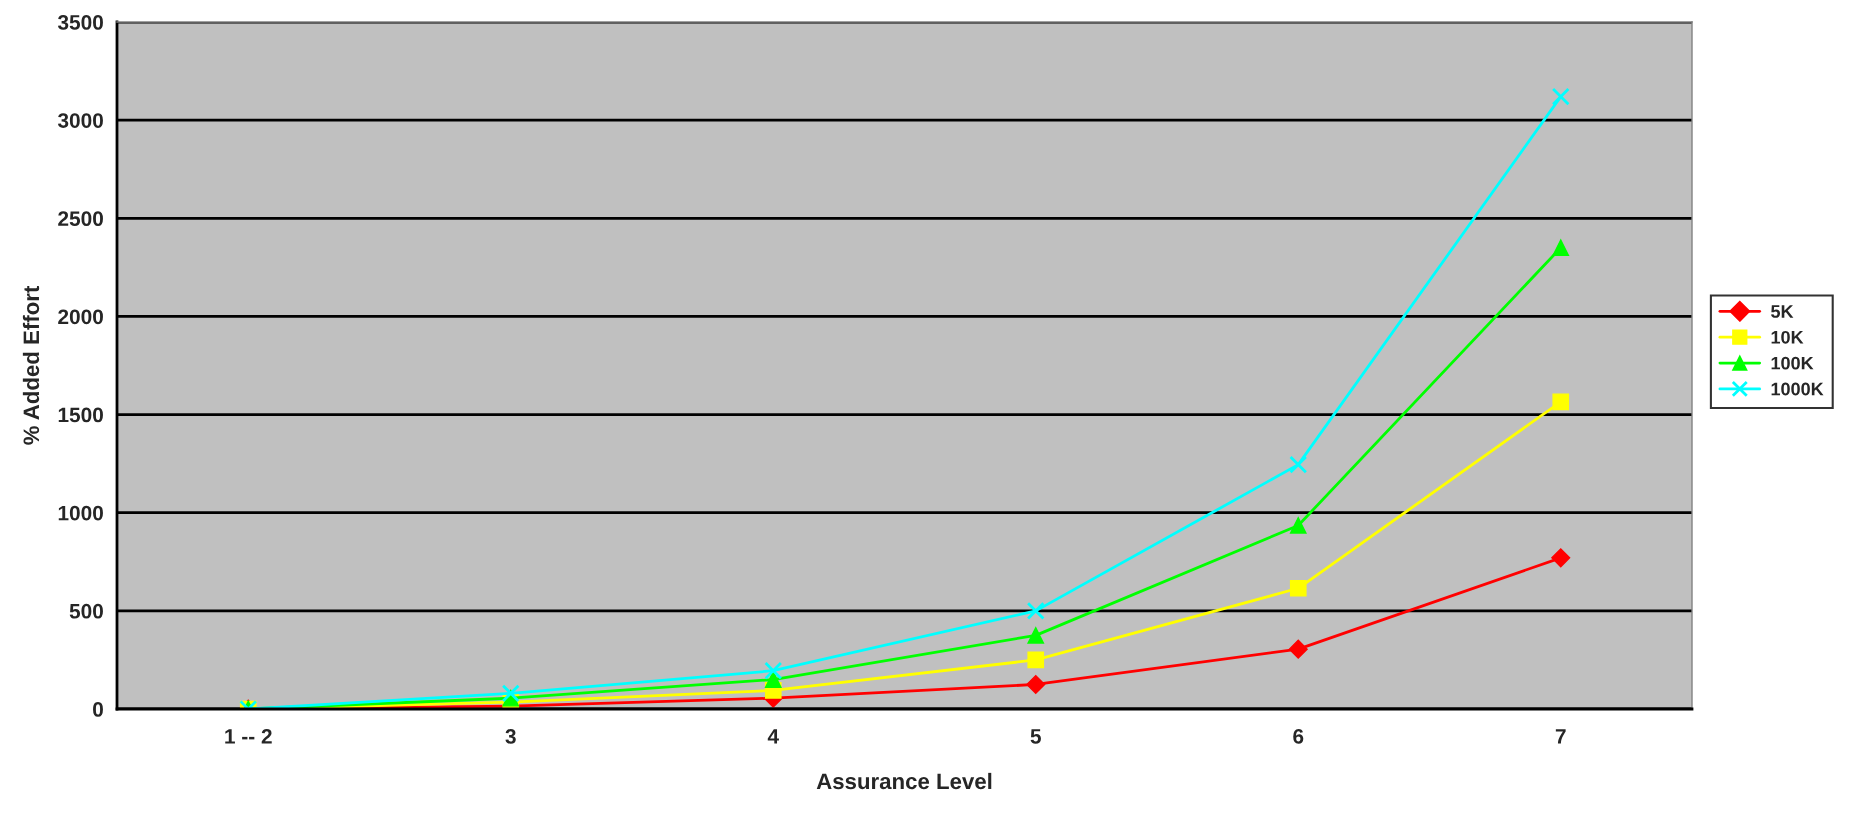 The image size is (1876, 824). What do you see at coordinates (1782, 311) in the screenshot?
I see `legend-label: 5K` at bounding box center [1782, 311].